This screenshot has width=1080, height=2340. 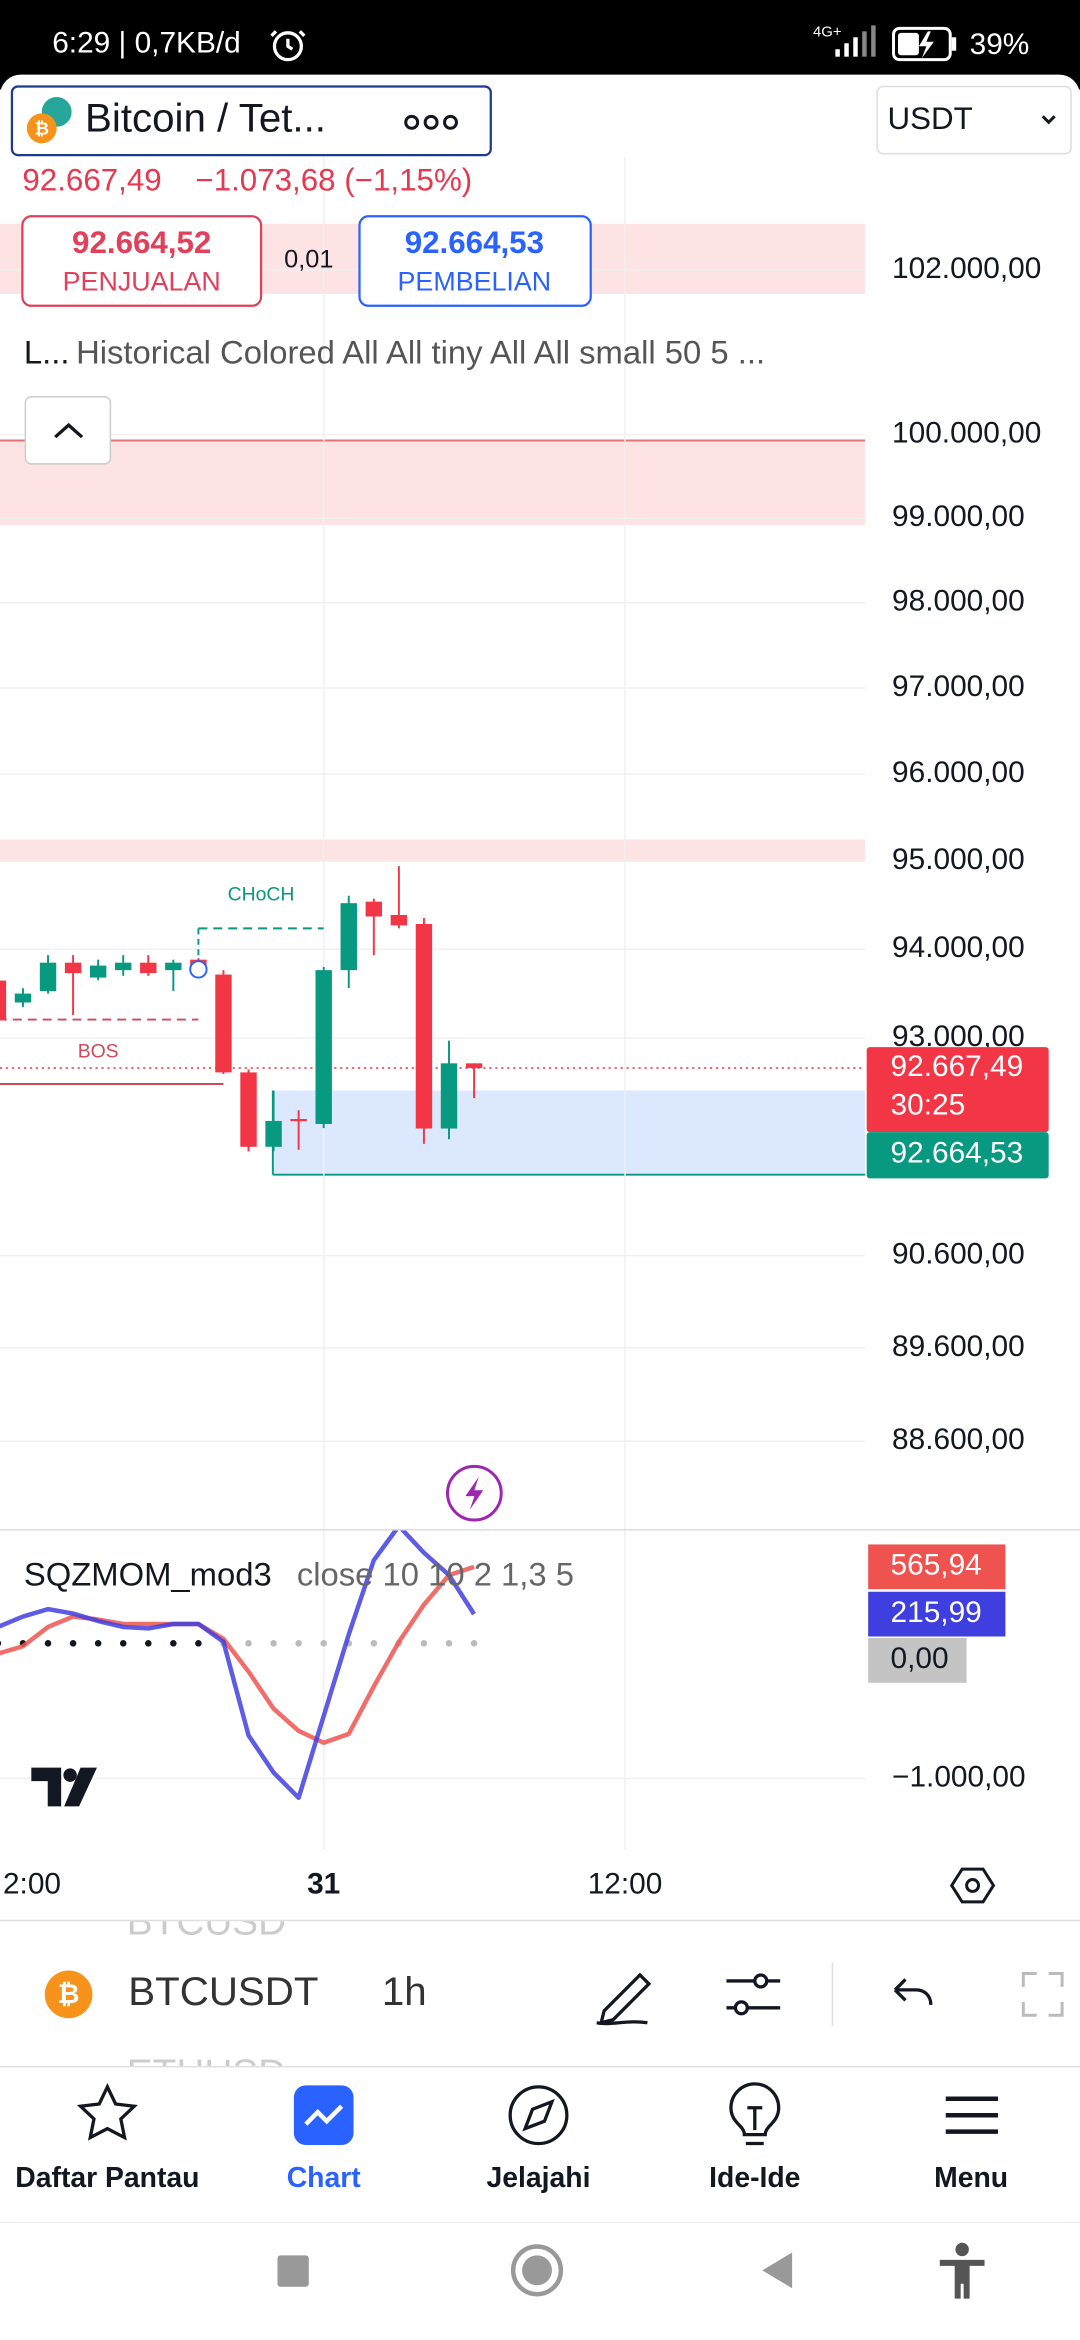 I want to click on price-tick-label: 97.000,00, so click(x=958, y=686).